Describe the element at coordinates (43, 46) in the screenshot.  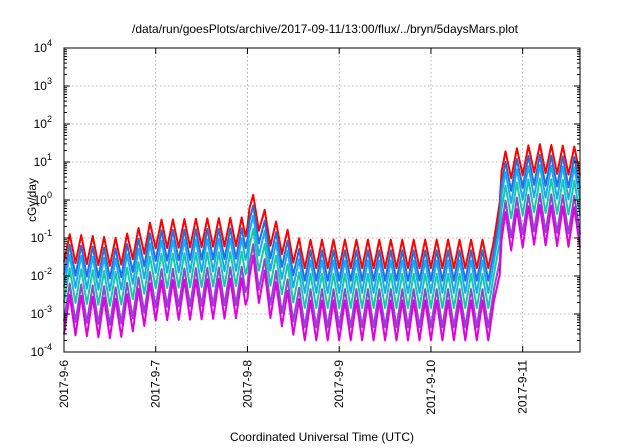
I see `y-tick-label: 10⁴` at that location.